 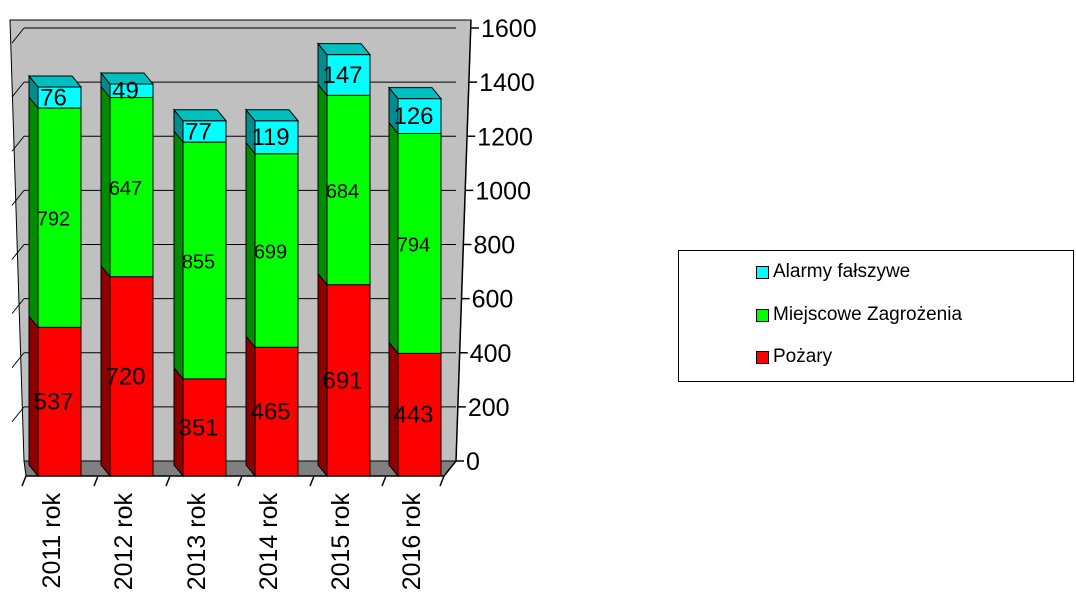 What do you see at coordinates (198, 427) in the screenshot?
I see `data-label: 351` at bounding box center [198, 427].